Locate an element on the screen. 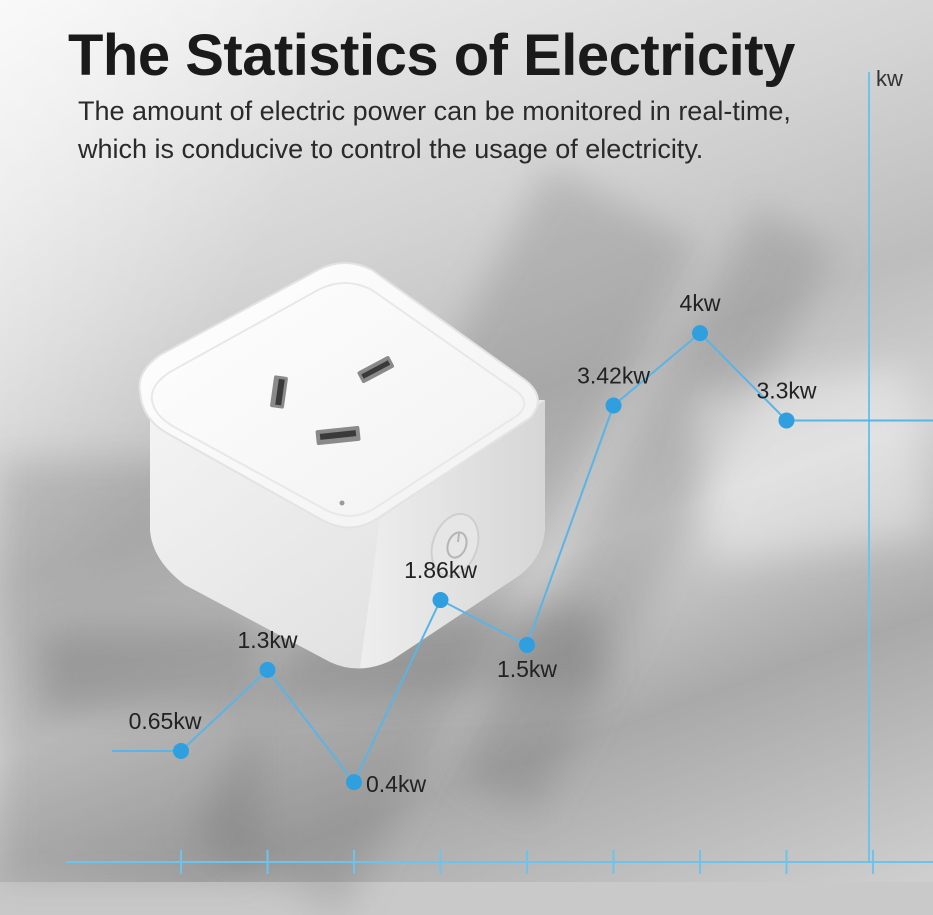  power-button-icon is located at coordinates (455, 545).